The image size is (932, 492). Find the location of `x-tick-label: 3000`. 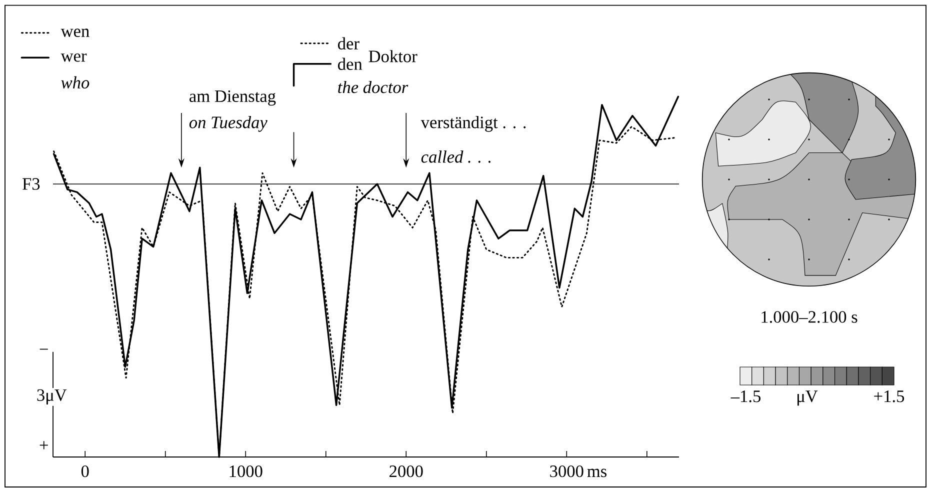

x-tick-label: 3000 is located at coordinates (567, 471).